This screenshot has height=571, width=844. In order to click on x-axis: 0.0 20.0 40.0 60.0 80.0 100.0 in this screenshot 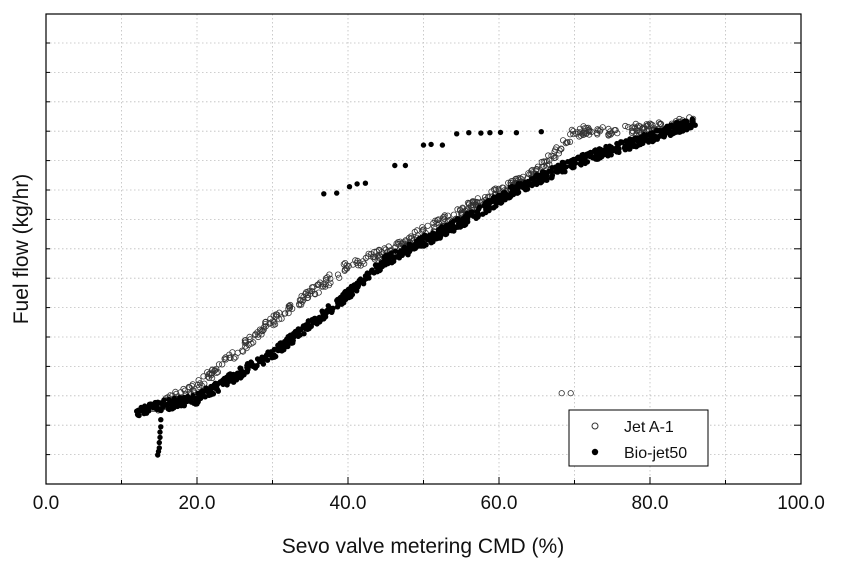, I will do `click(429, 495)`.